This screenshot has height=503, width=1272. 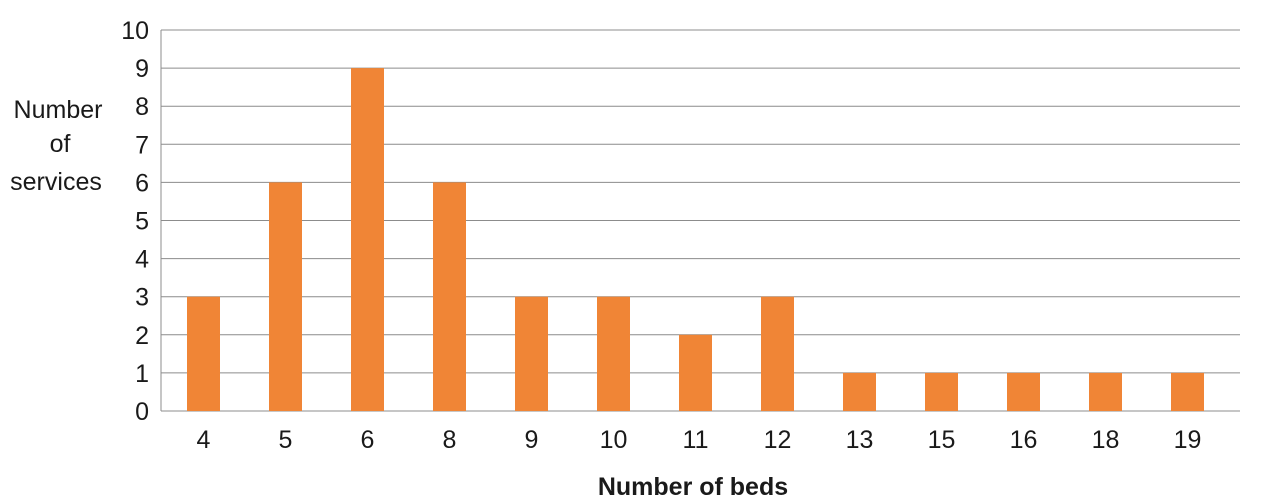 I want to click on y-tick-label: 9, so click(x=142, y=69).